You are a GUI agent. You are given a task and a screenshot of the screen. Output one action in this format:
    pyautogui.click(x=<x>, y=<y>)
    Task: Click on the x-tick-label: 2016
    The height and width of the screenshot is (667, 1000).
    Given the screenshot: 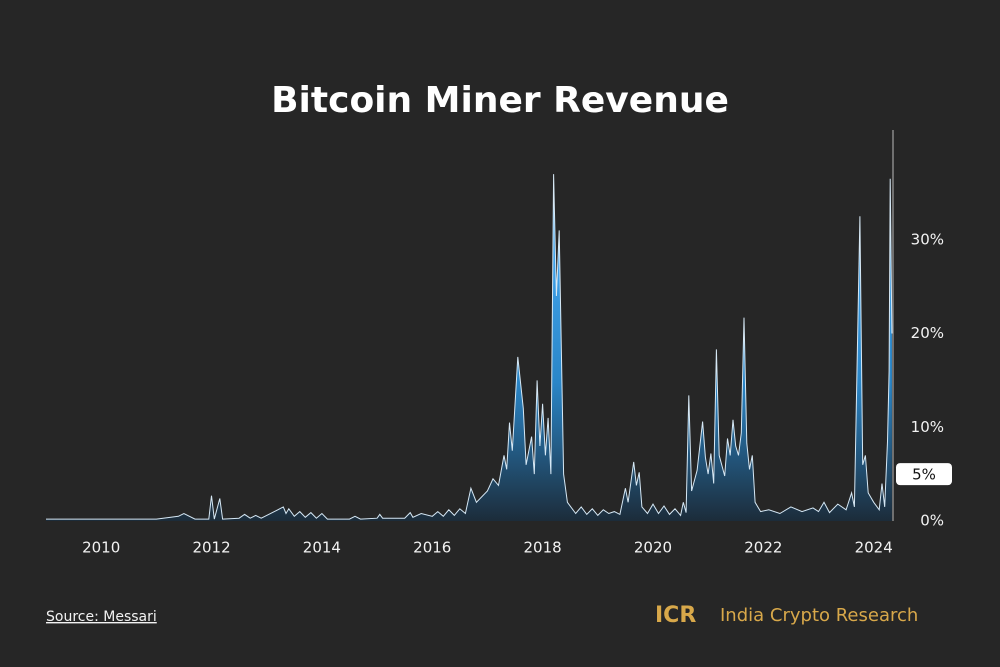 What is the action you would take?
    pyautogui.click(x=432, y=548)
    